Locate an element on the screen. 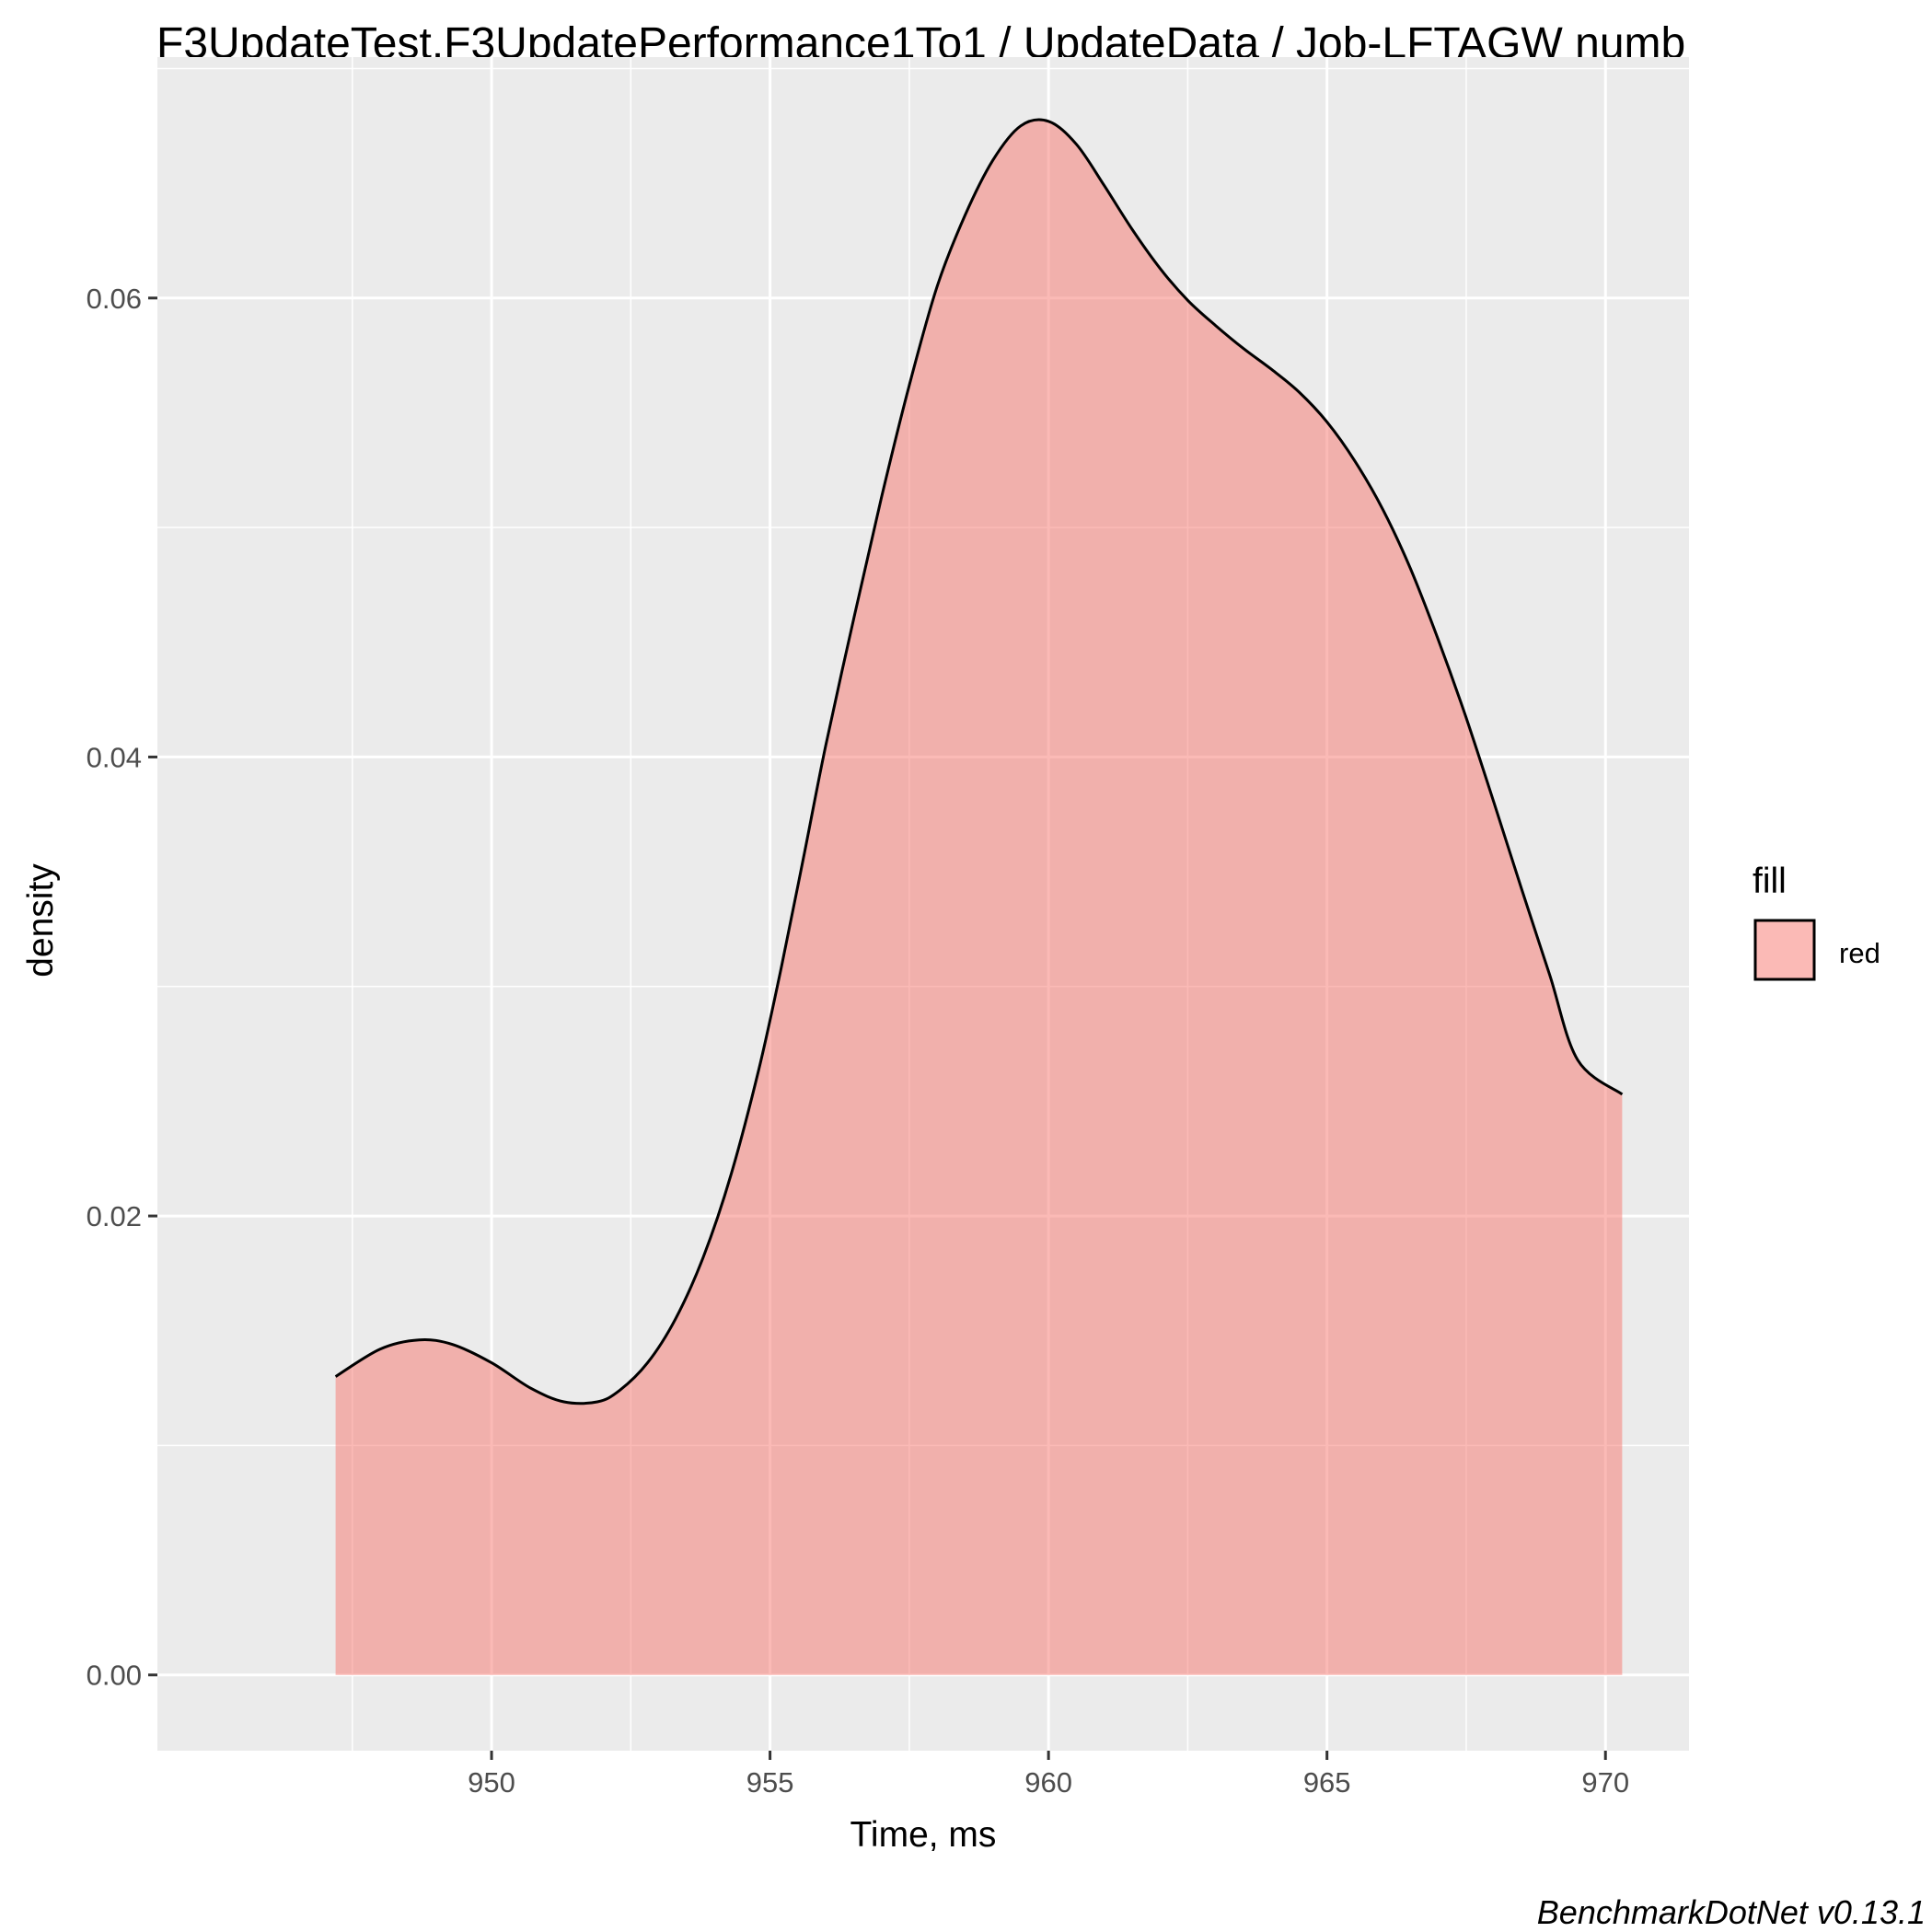  legend: fill red is located at coordinates (1817, 922).